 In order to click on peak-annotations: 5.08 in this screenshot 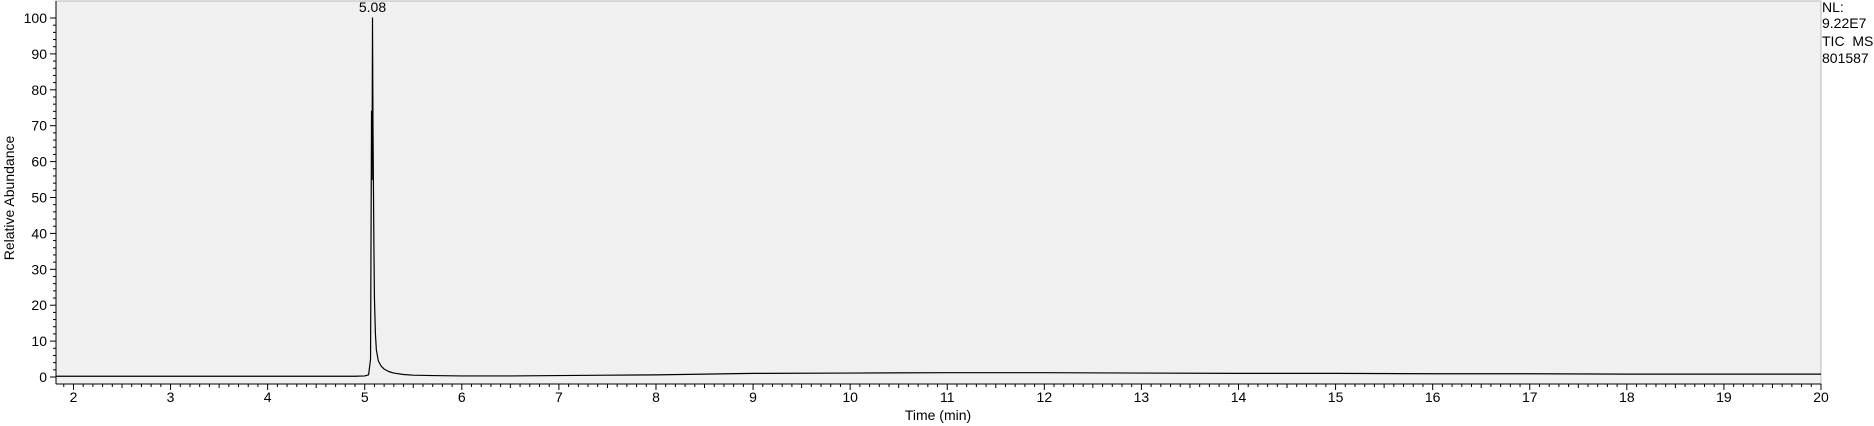, I will do `click(372, 7)`.